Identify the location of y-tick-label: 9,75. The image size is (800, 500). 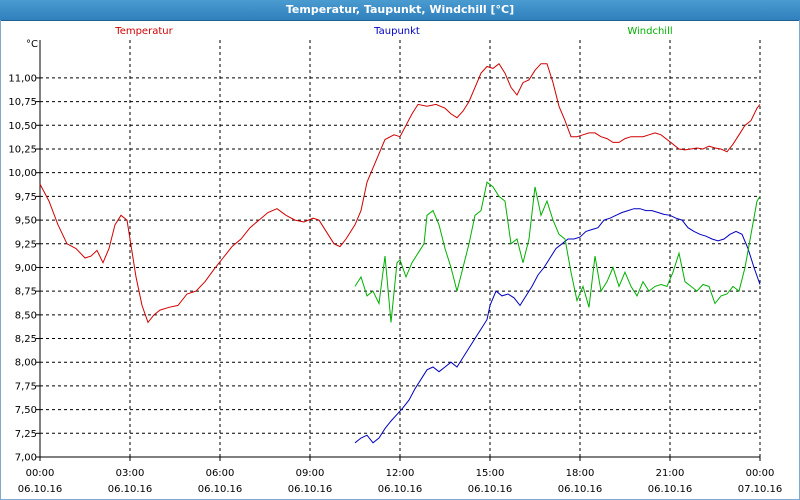
(26, 197).